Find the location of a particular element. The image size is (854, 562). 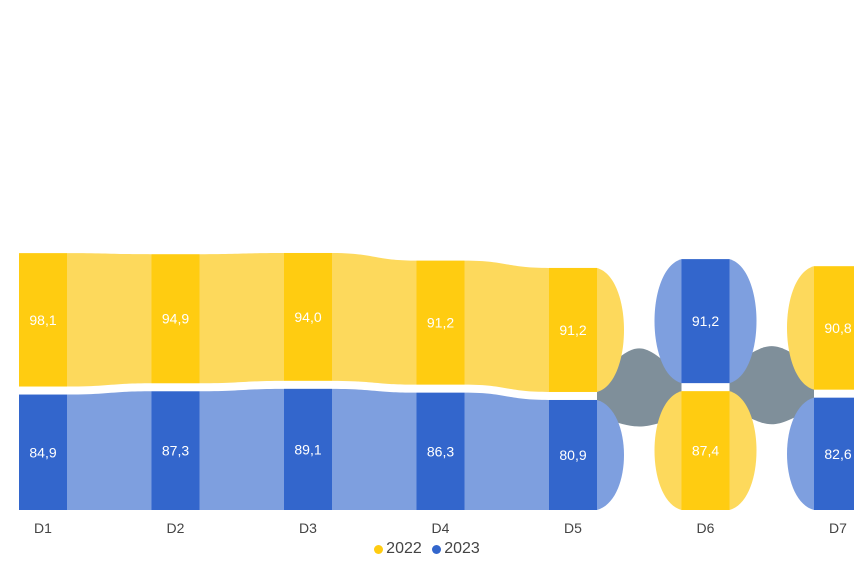

bar-2022-D7 is located at coordinates (834, 328).